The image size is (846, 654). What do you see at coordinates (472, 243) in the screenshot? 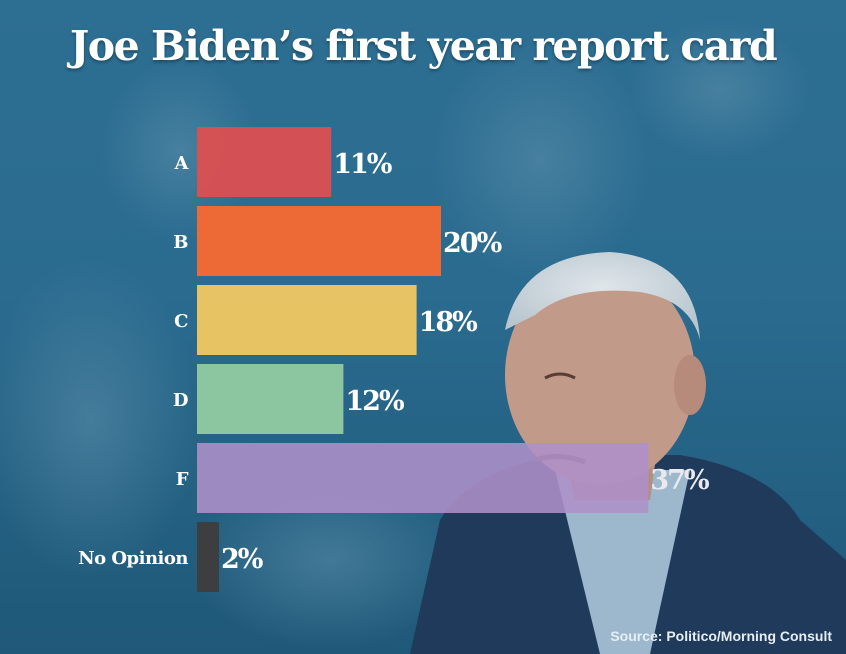
I see `value-label: 20%` at bounding box center [472, 243].